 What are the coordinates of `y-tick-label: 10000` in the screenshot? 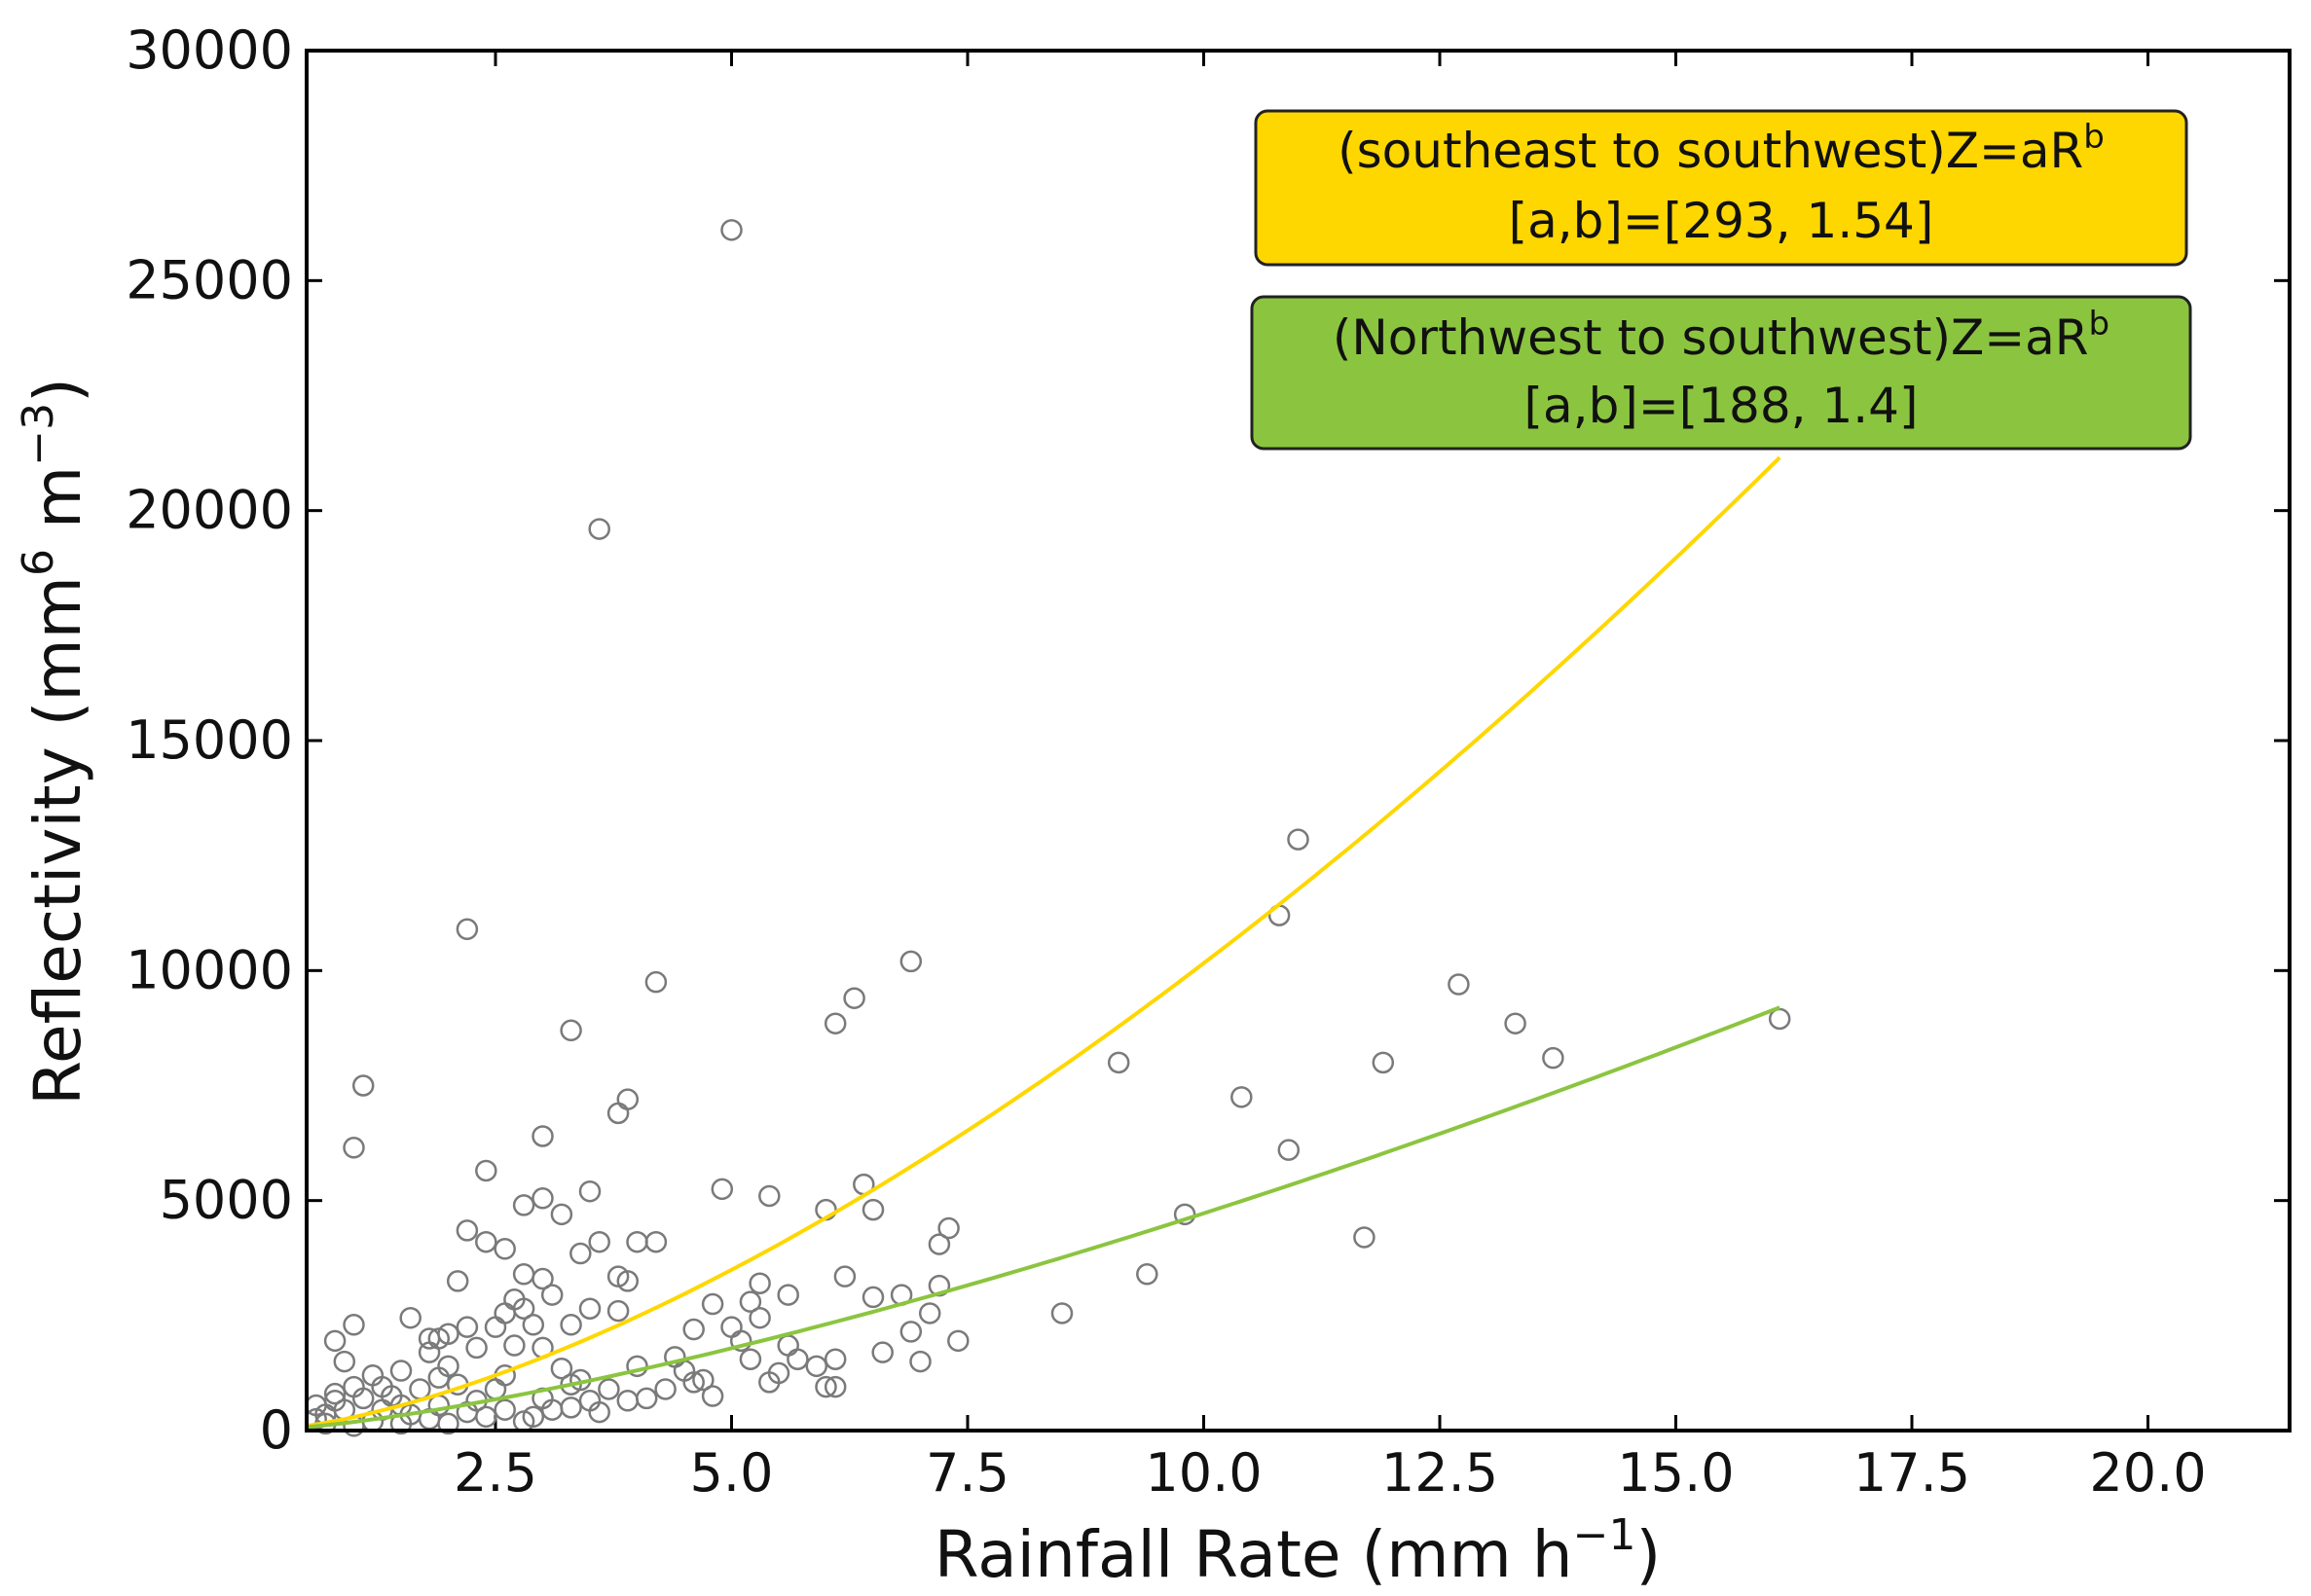 It's located at (209, 970).